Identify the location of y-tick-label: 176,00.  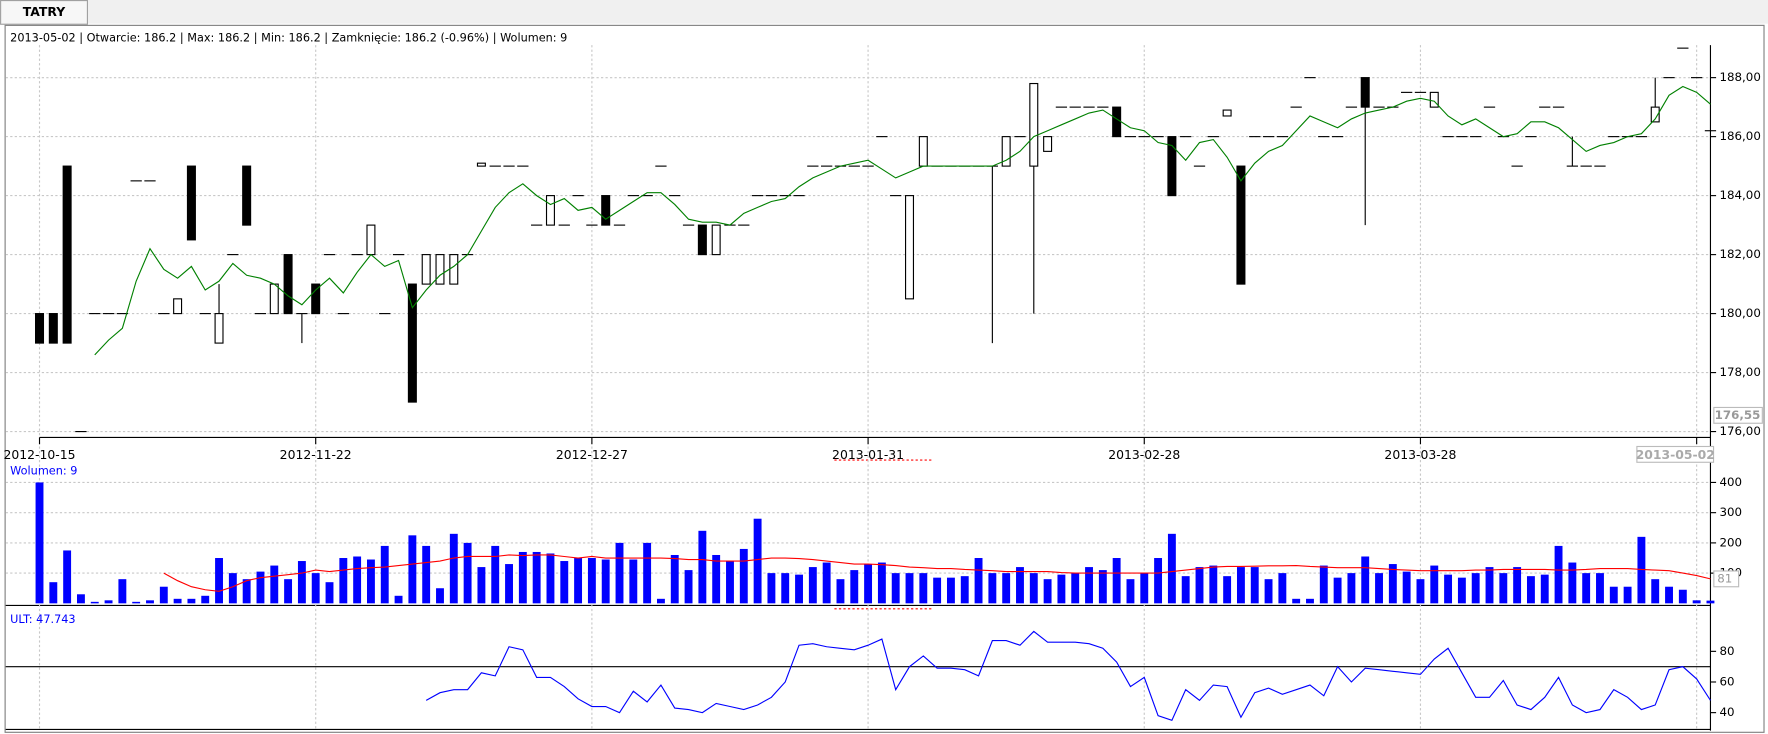
(1739, 431).